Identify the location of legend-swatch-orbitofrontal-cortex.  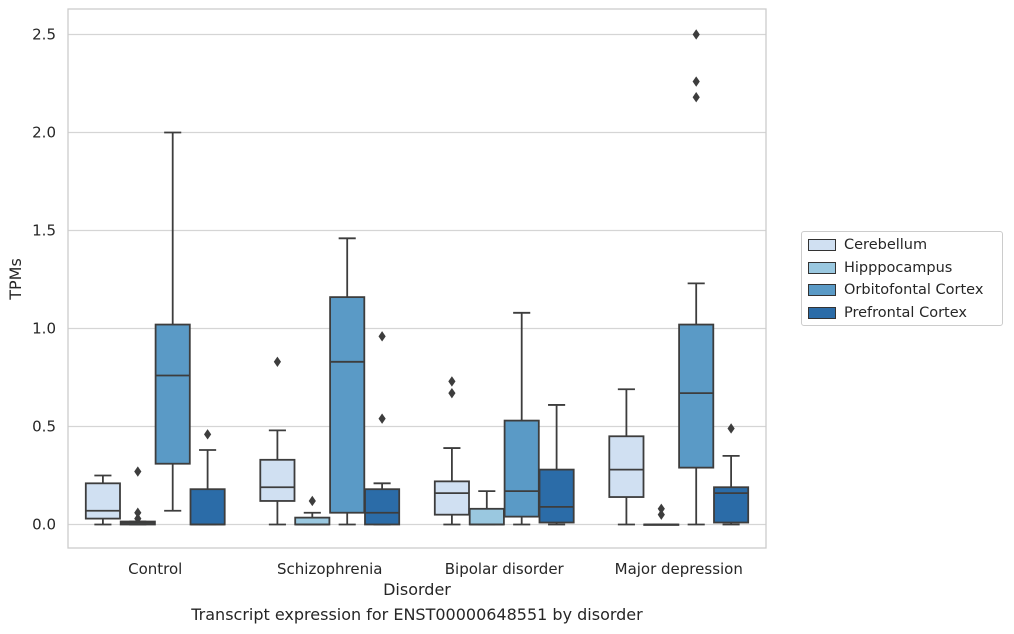
(822, 290).